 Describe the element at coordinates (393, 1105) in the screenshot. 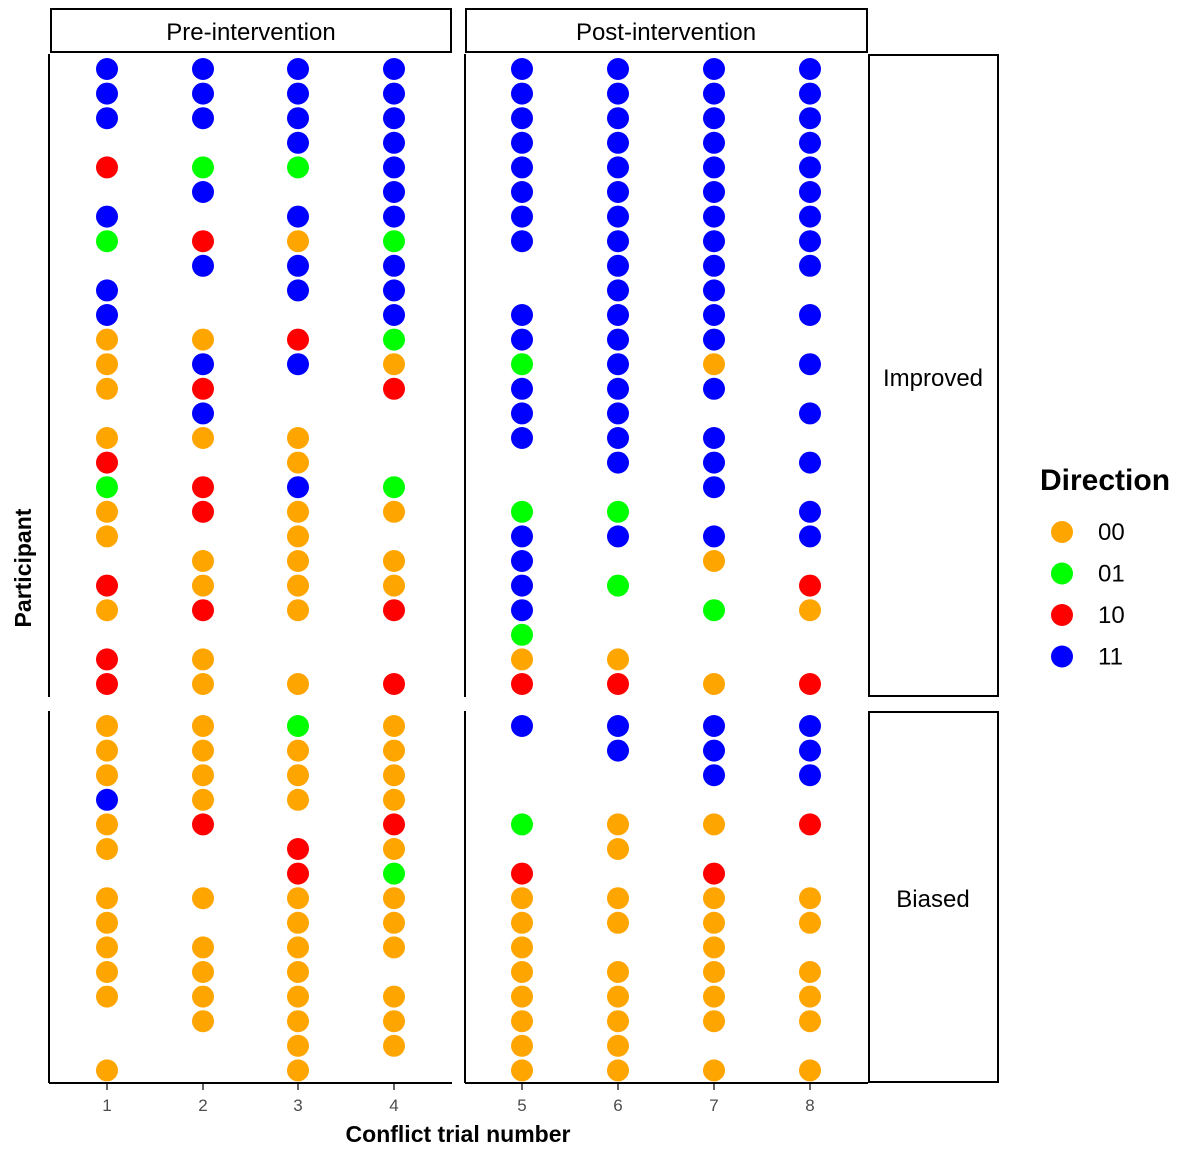

I see `x-tick-label-4: 4` at that location.